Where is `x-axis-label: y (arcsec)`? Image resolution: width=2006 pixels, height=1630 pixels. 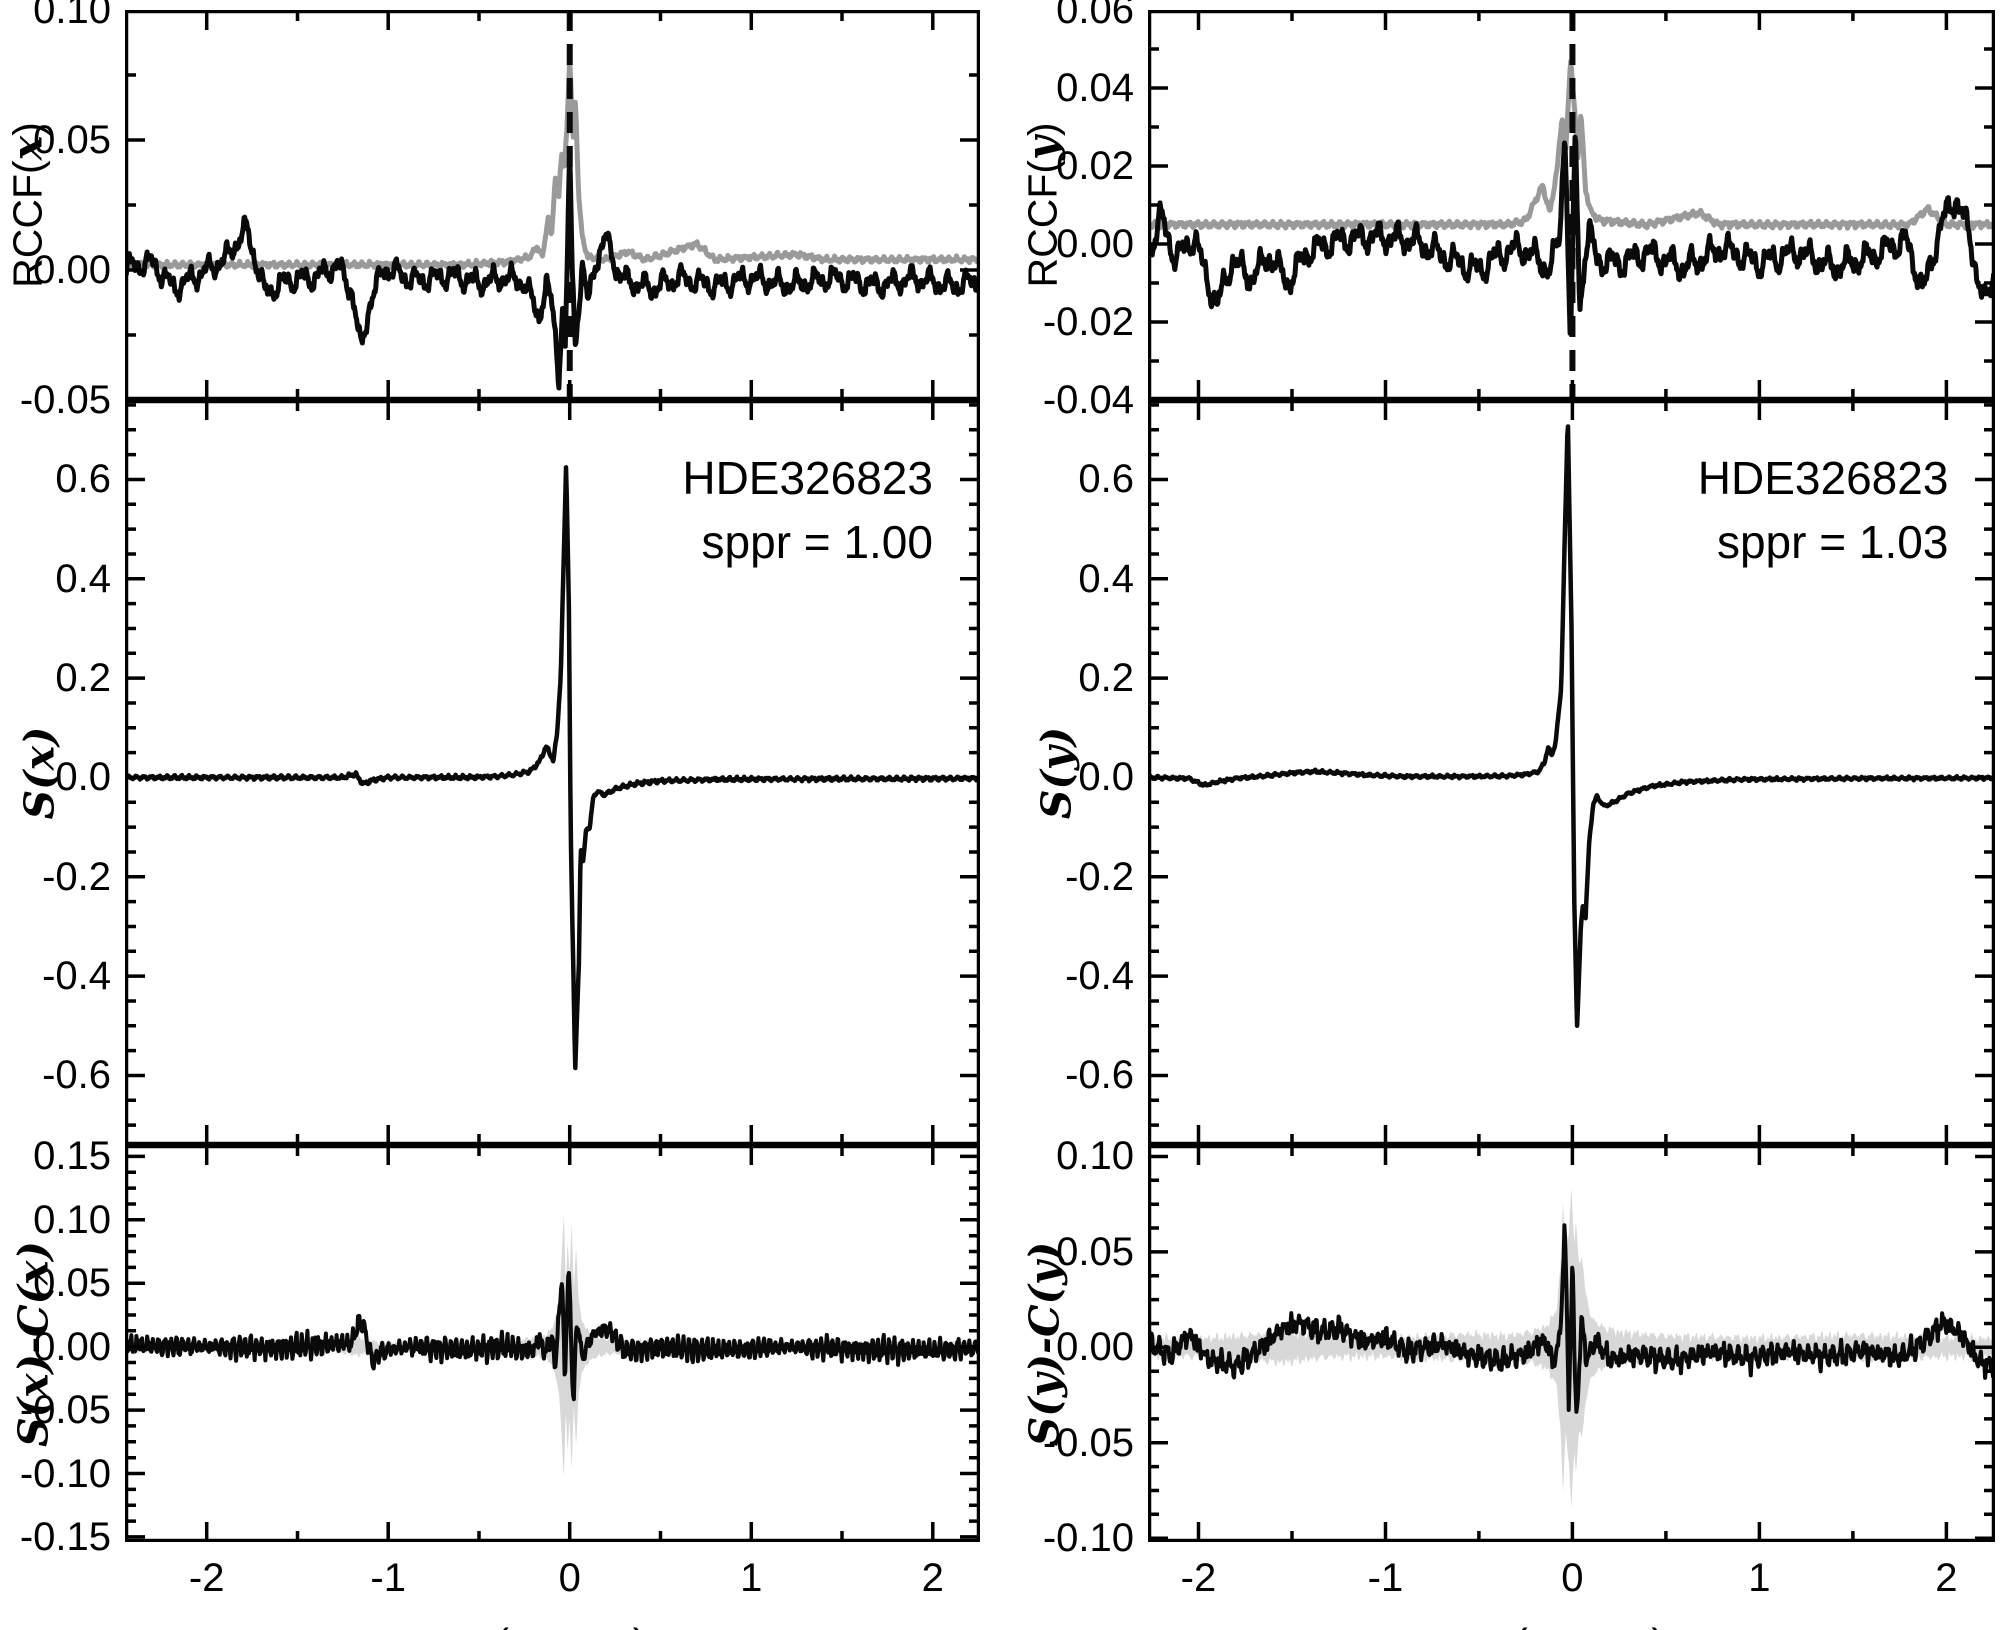 x-axis-label: y (arcsec) is located at coordinates (1572, 1626).